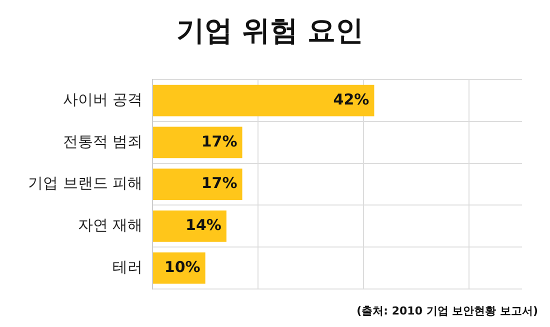  What do you see at coordinates (270, 31) in the screenshot?
I see `chart-title: 기업 위험 요인` at bounding box center [270, 31].